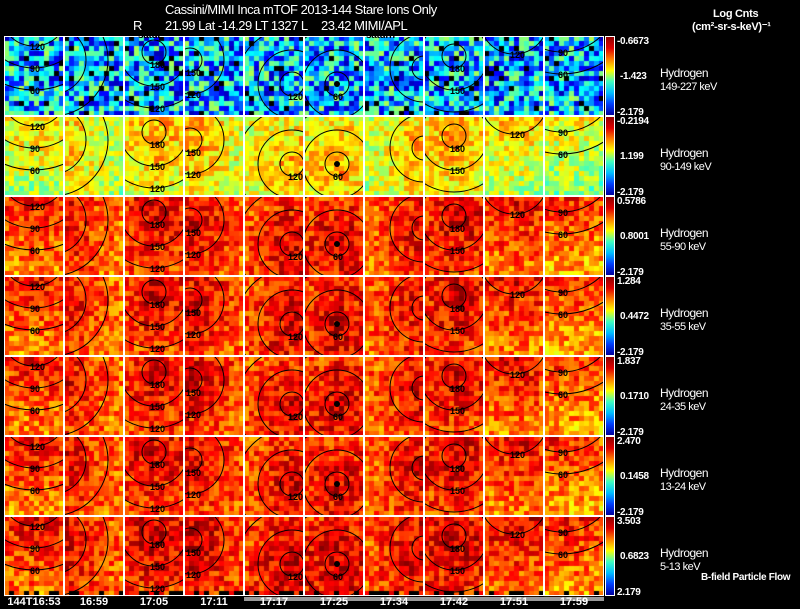  Describe the element at coordinates (686, 167) in the screenshot. I see `energy-label: 90-149 keV` at that location.